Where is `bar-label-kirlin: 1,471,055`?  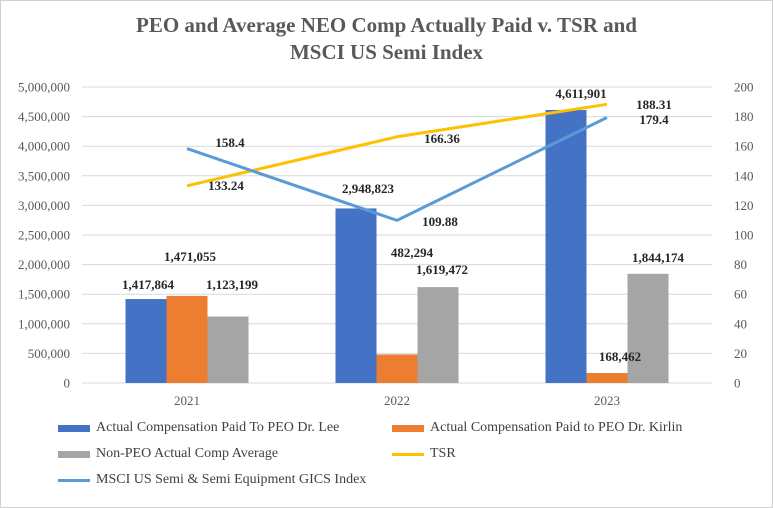 bar-label-kirlin: 1,471,055 is located at coordinates (190, 256).